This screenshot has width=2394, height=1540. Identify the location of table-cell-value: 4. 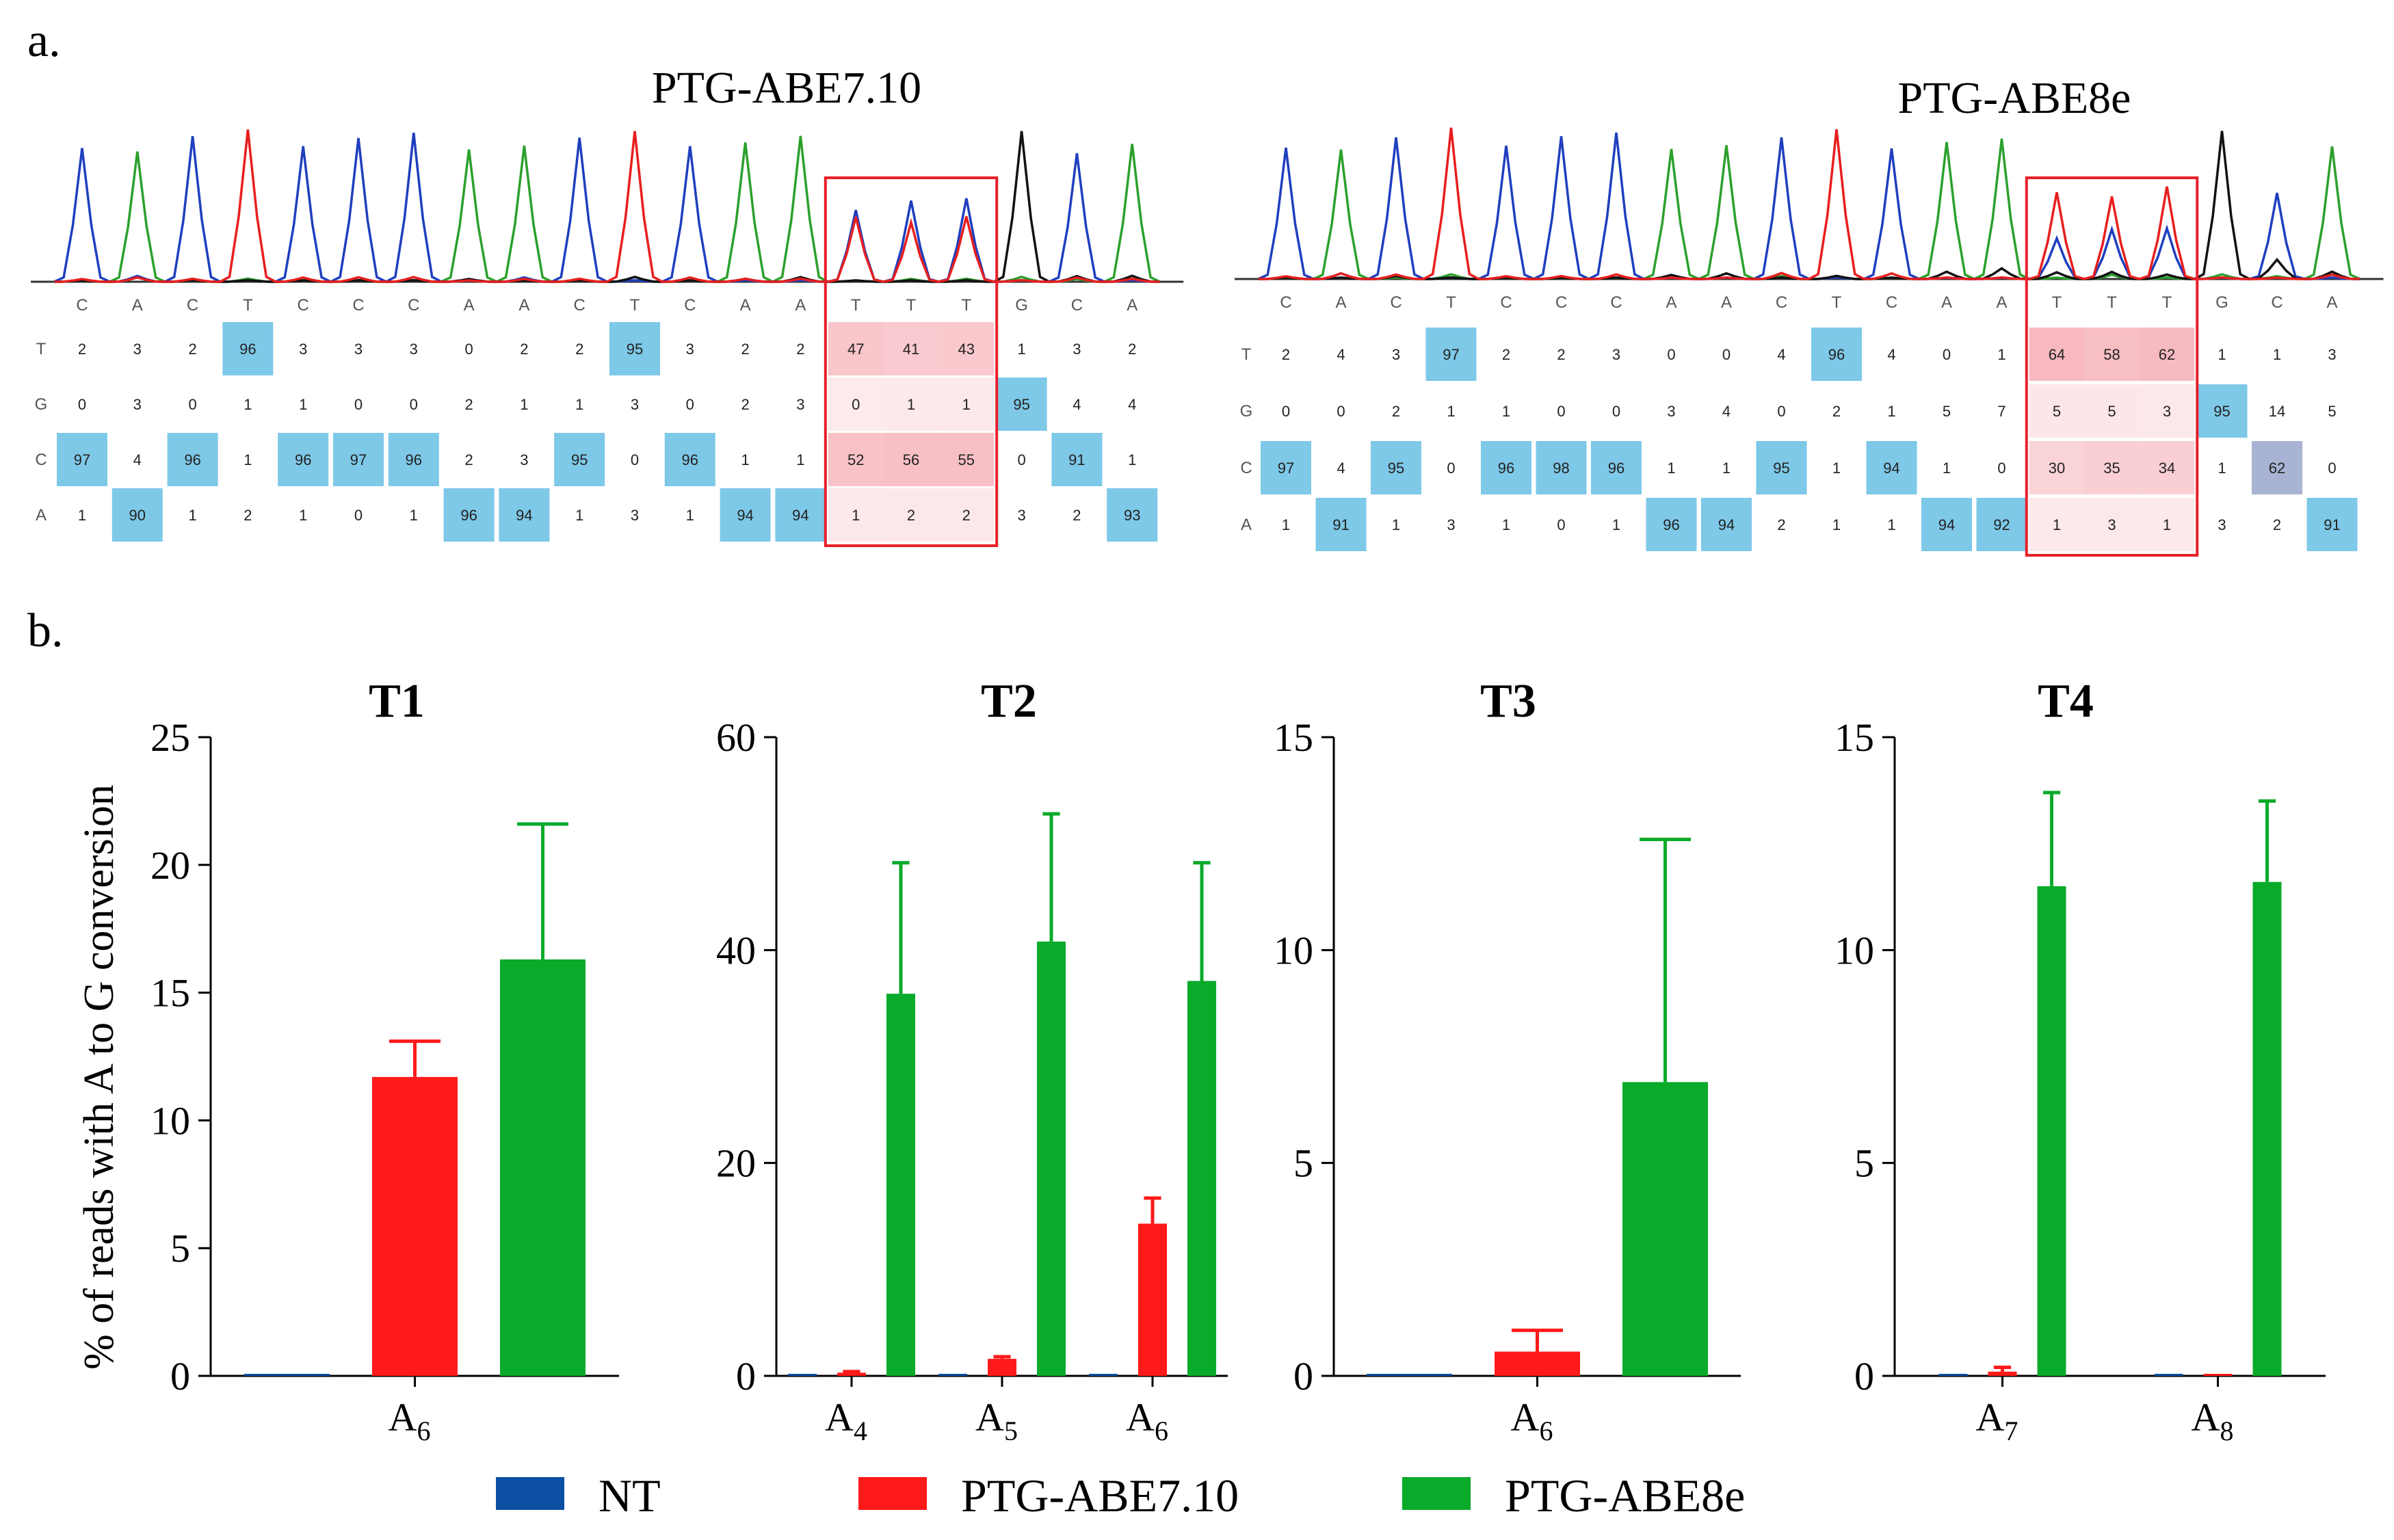
(1341, 354).